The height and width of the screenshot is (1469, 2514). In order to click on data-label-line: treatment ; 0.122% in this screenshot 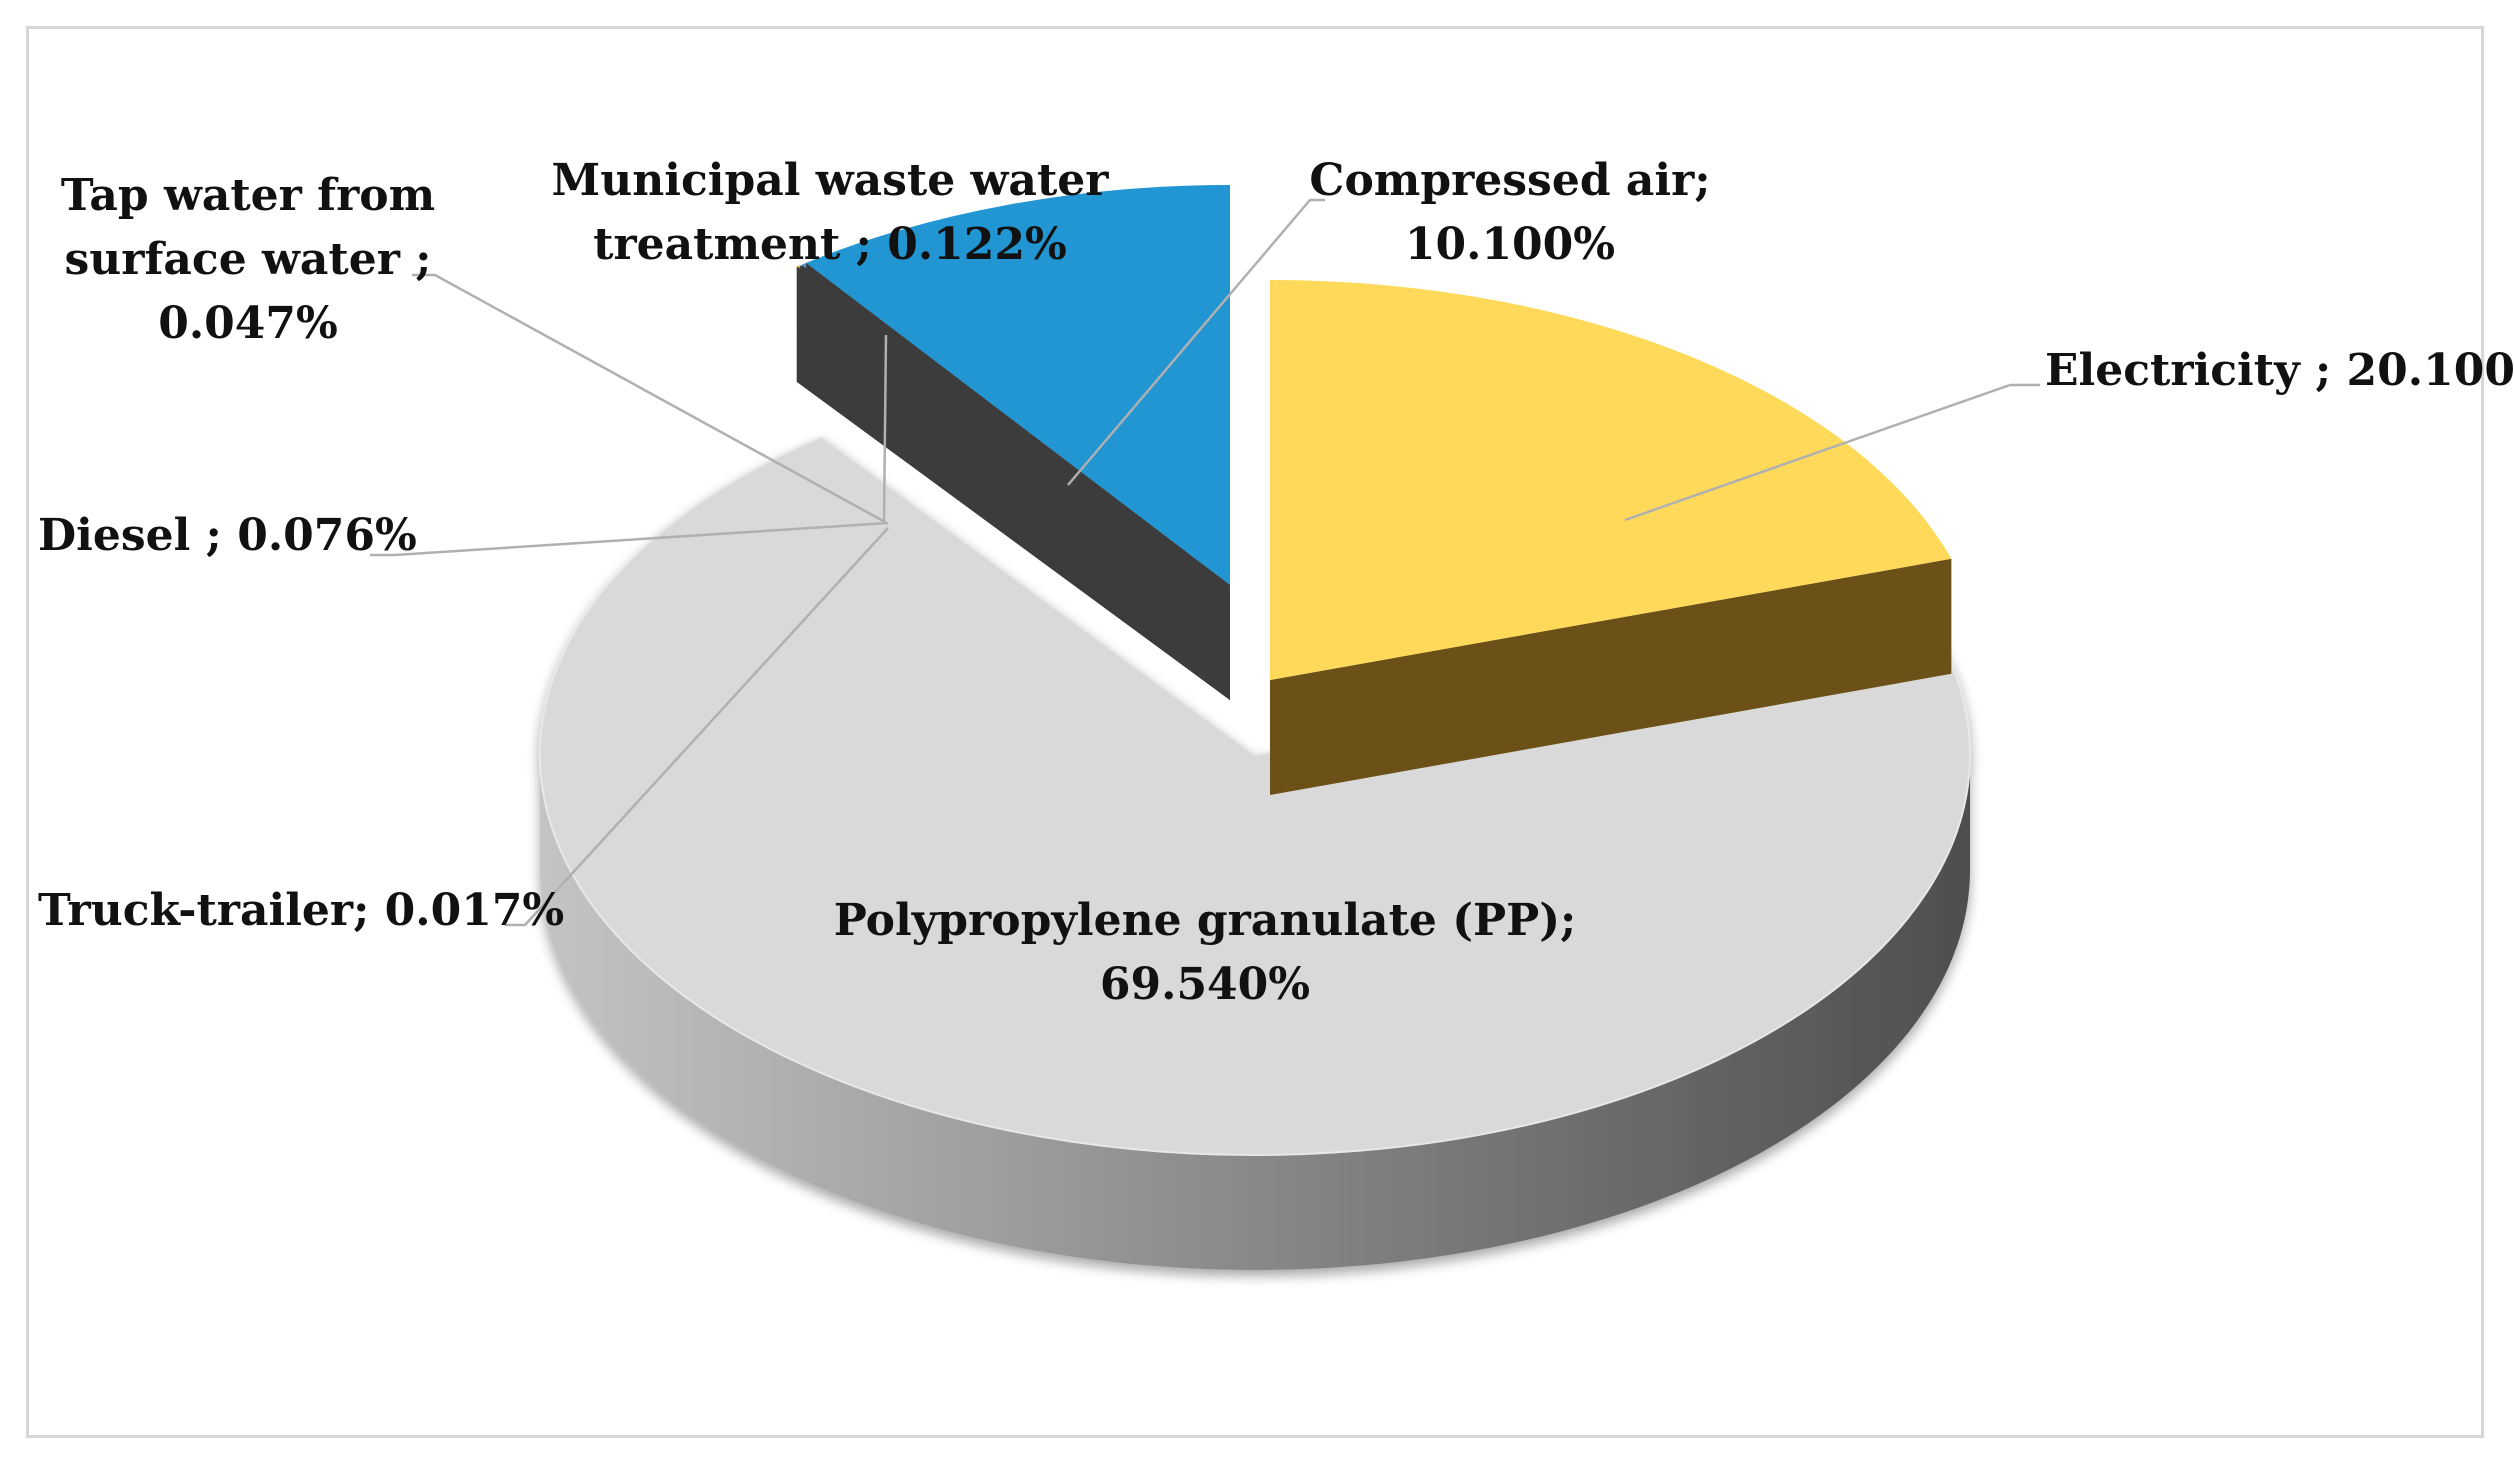, I will do `click(830, 244)`.